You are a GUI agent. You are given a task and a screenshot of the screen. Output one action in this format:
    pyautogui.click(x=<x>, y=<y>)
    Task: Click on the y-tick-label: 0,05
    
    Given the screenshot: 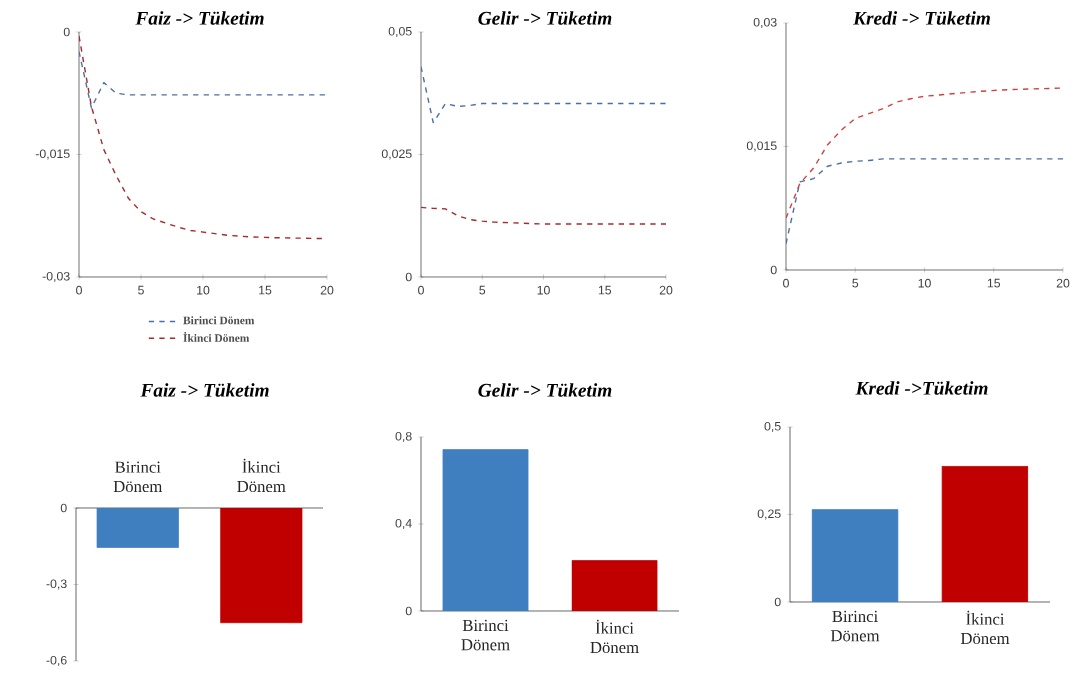 What is the action you would take?
    pyautogui.click(x=400, y=32)
    